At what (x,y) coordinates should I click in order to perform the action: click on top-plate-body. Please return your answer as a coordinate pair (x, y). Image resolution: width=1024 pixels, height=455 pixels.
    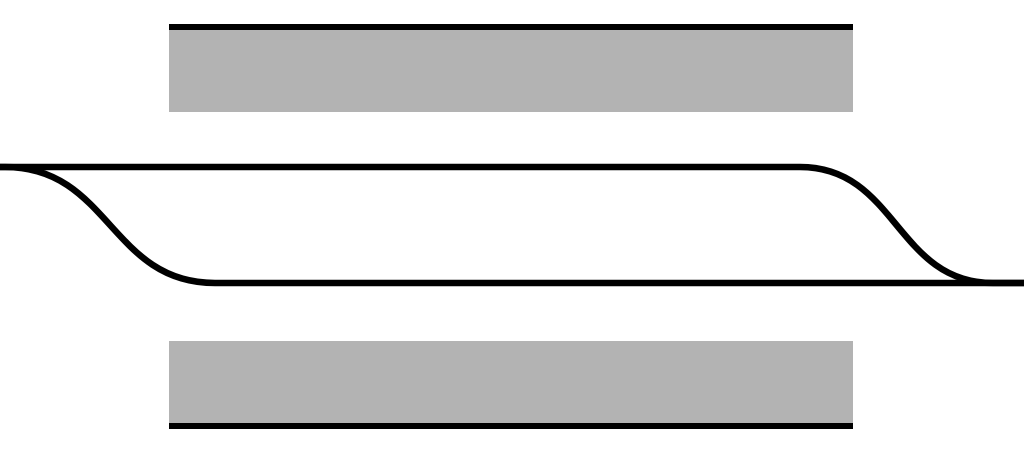
    Looking at the image, I should click on (511, 71).